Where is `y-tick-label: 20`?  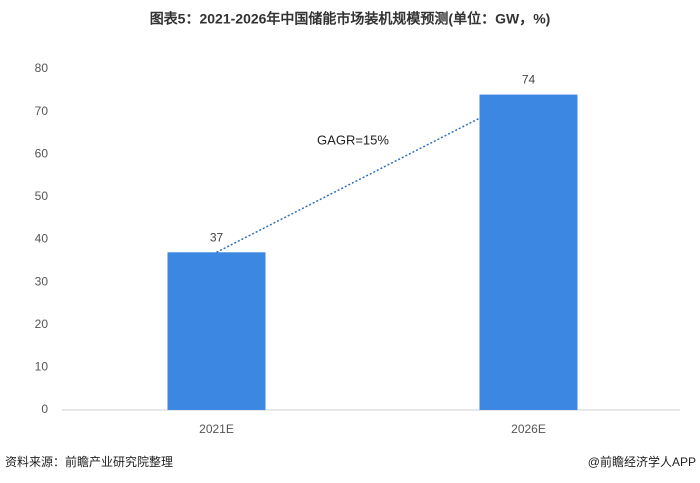 y-tick-label: 20 is located at coordinates (42, 324).